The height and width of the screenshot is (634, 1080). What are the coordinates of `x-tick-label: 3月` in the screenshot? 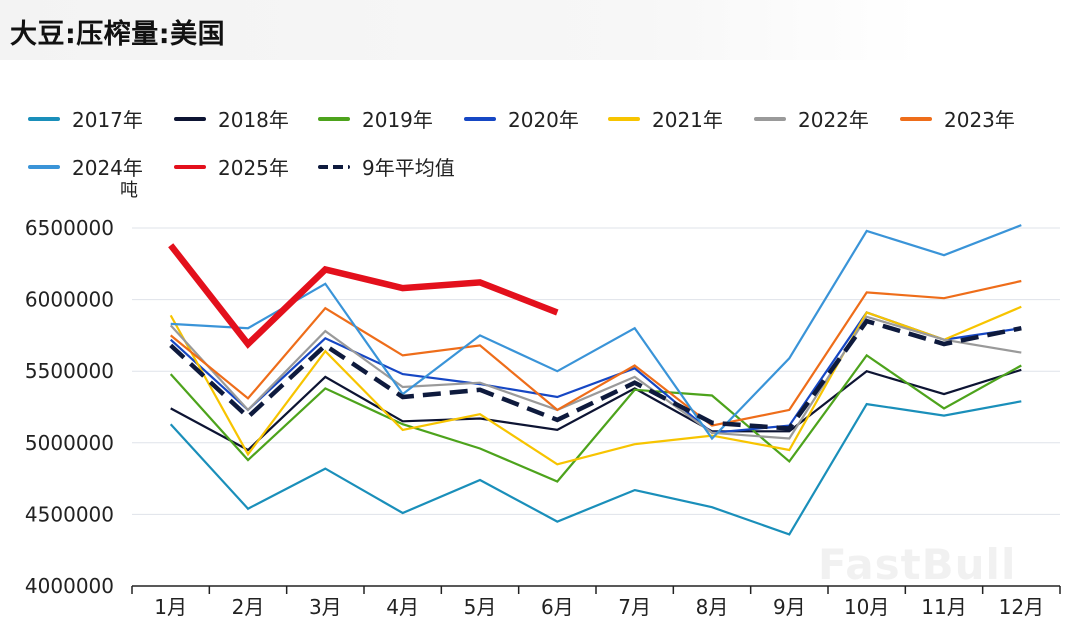 It's located at (325, 607).